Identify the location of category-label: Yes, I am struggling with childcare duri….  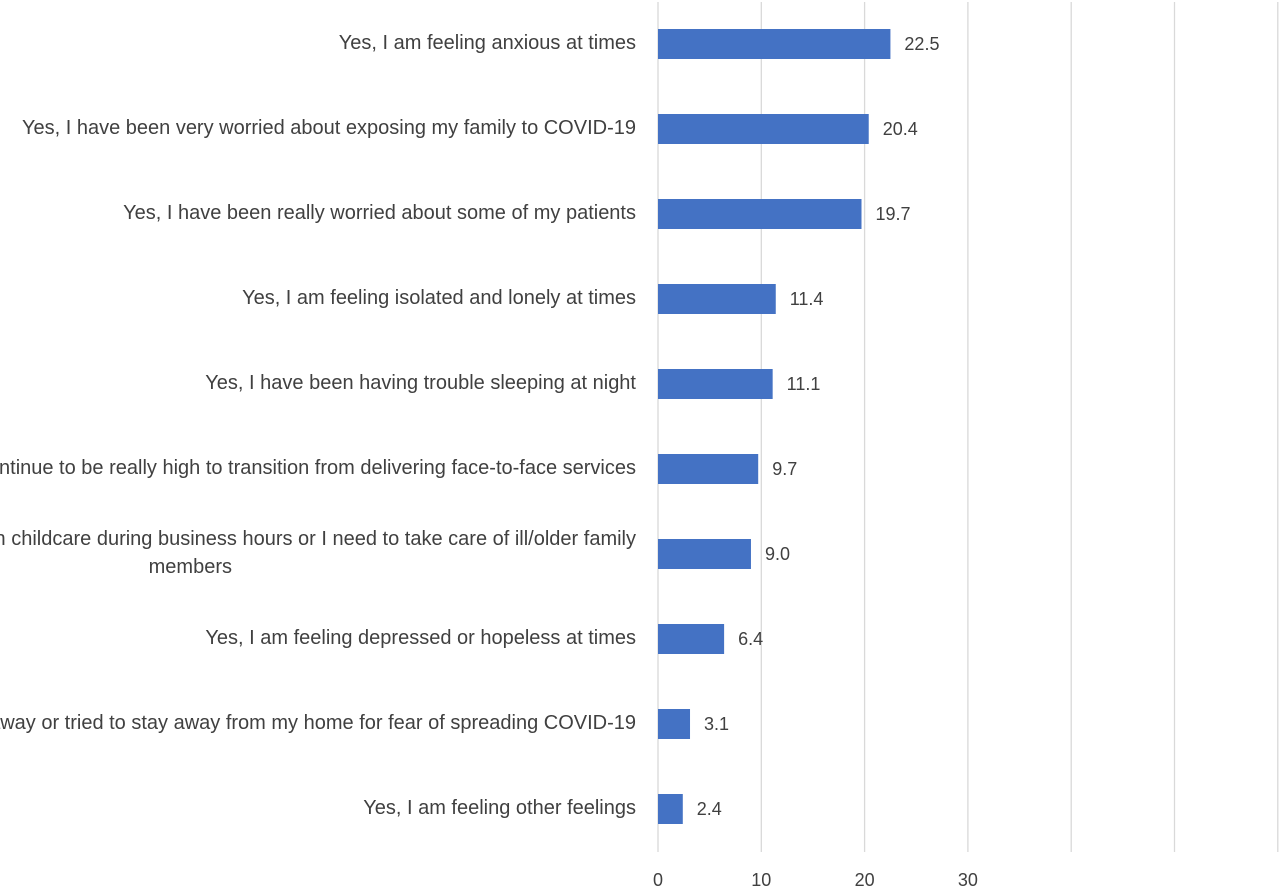
(318, 553).